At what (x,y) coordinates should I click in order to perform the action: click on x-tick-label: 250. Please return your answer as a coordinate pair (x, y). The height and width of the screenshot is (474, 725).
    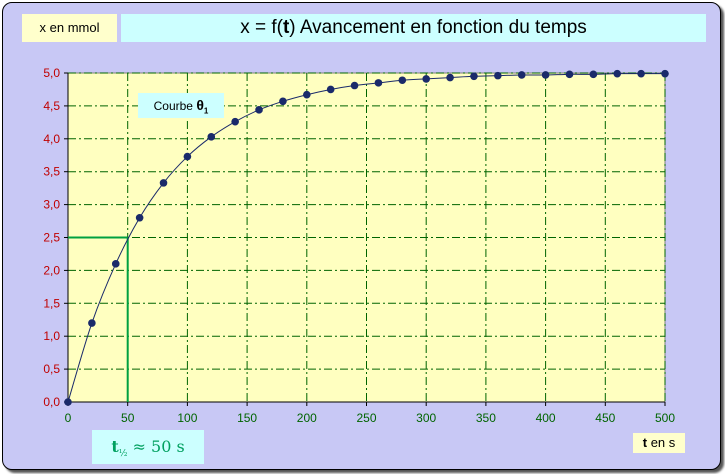
    Looking at the image, I should click on (366, 418).